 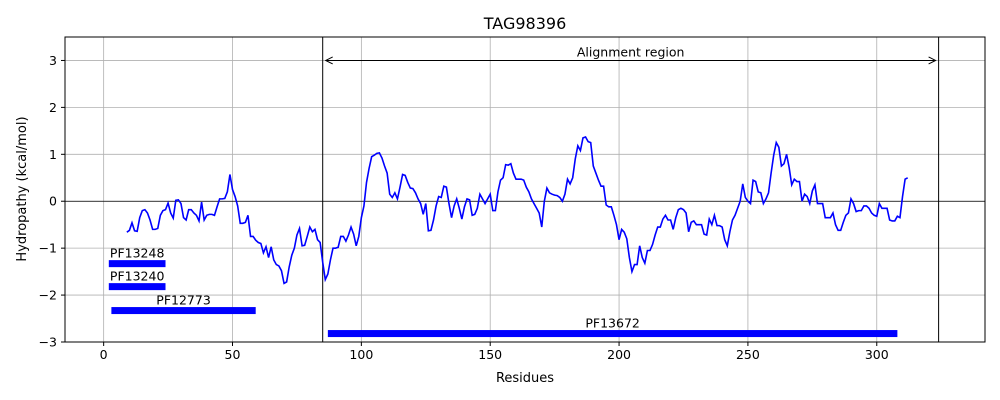 I want to click on x-tick-label: 50, so click(x=233, y=354).